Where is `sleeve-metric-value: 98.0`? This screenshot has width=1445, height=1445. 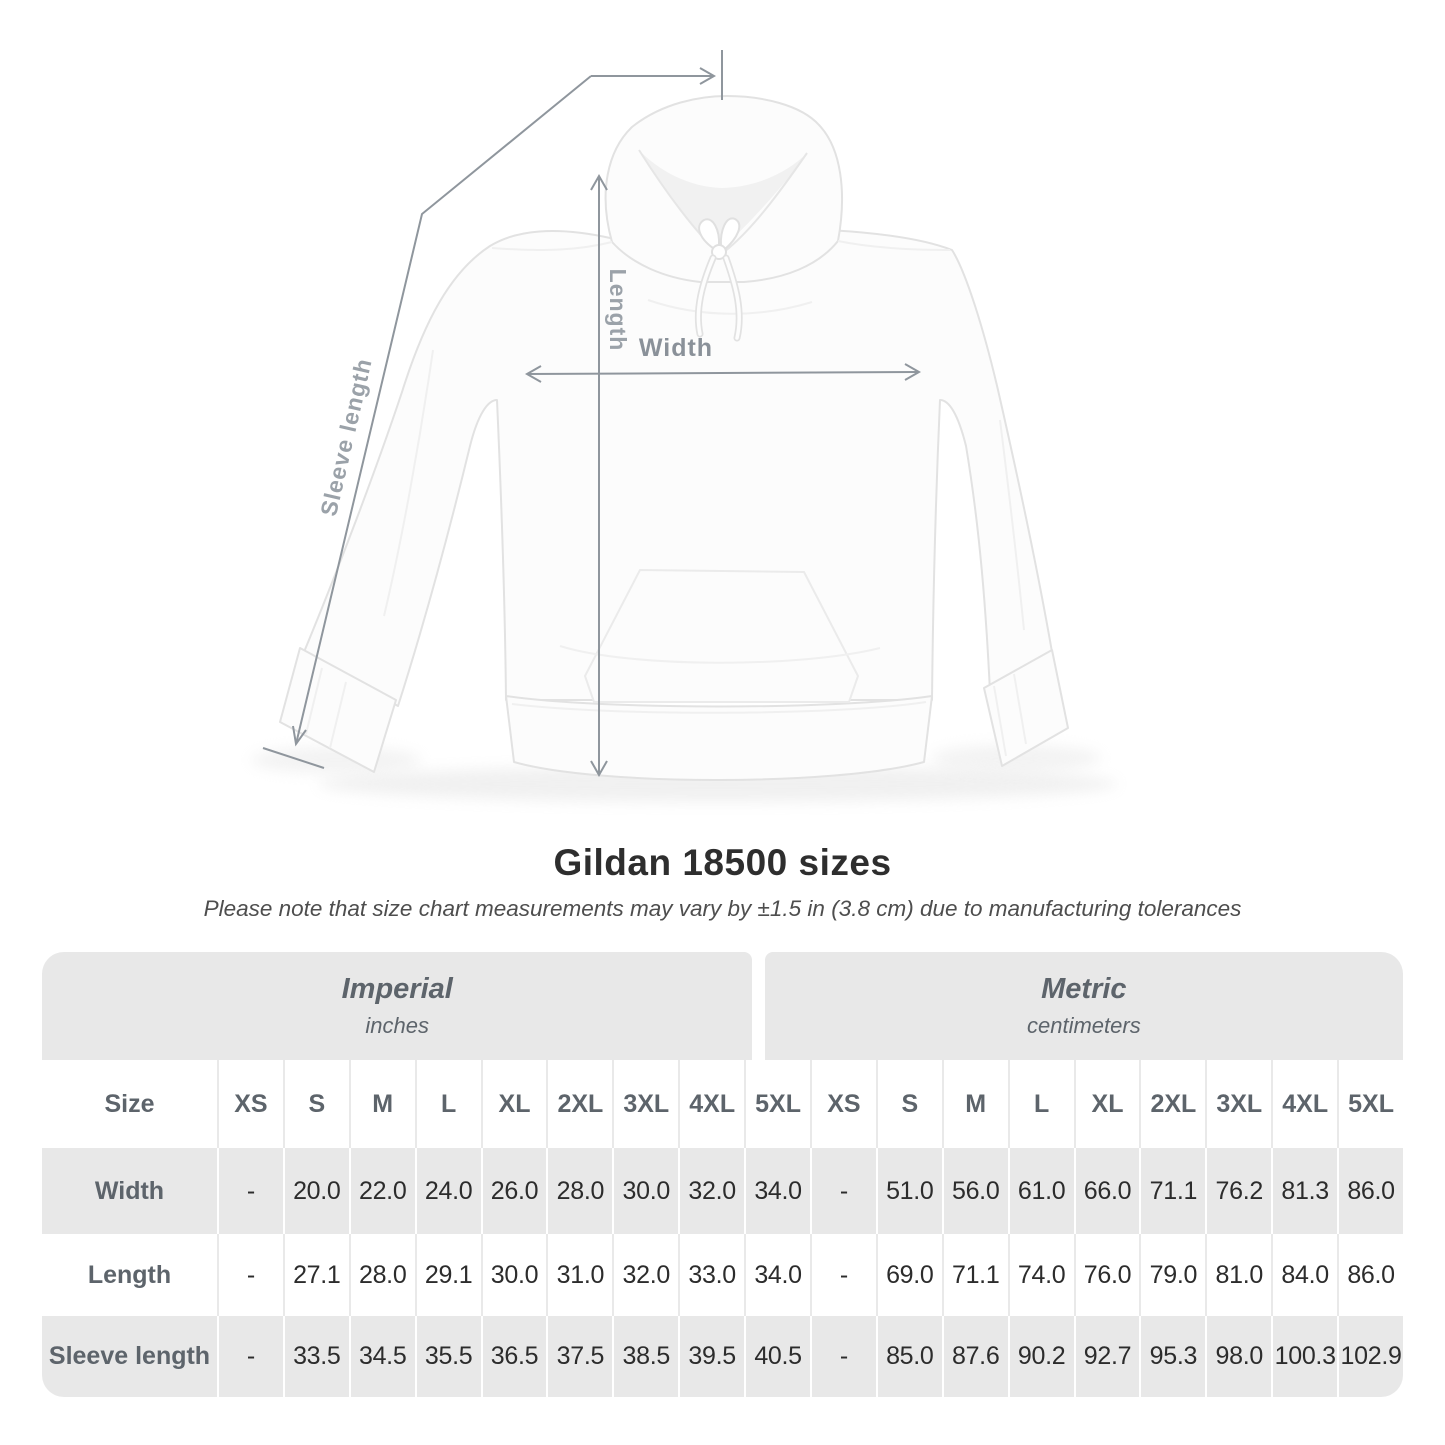 sleeve-metric-value: 98.0 is located at coordinates (1238, 1356).